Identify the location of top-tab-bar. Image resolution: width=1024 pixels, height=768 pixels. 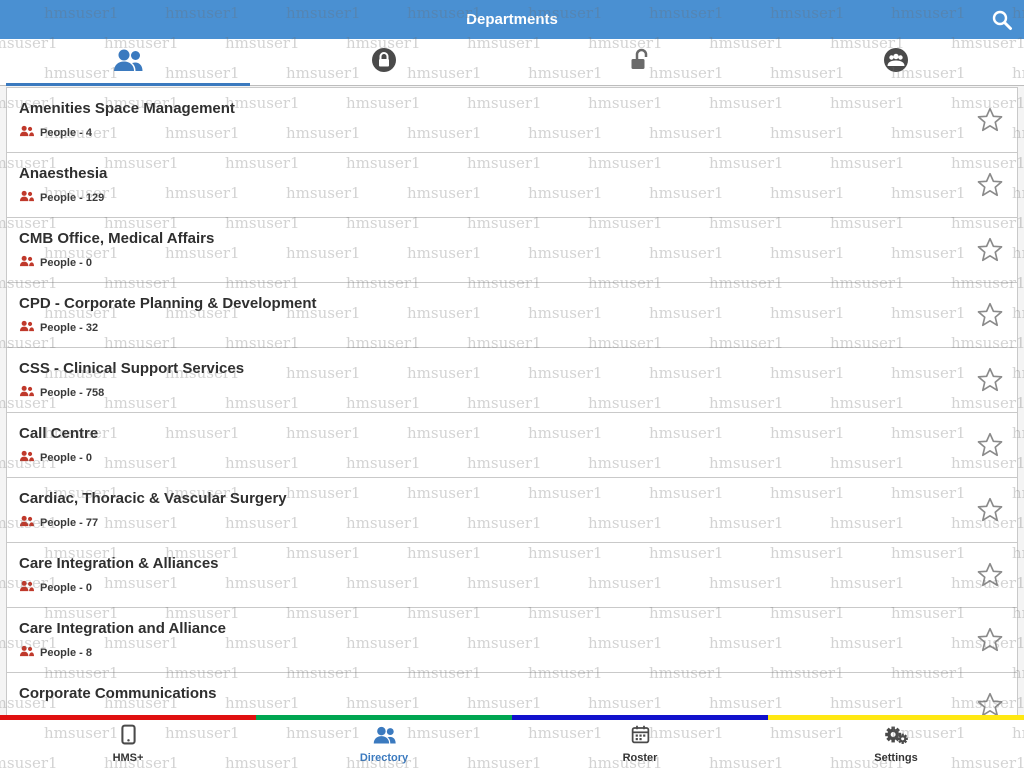
(512, 62).